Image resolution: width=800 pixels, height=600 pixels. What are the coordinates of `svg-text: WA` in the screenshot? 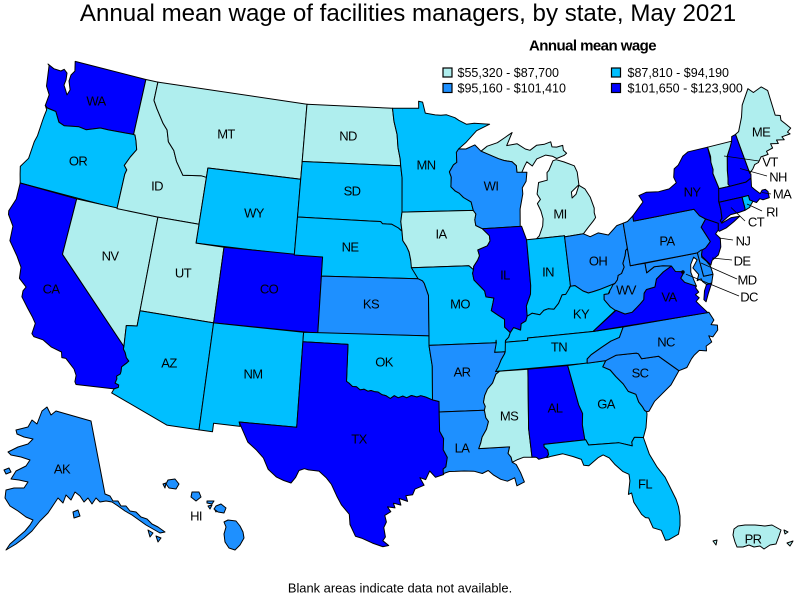 It's located at (96, 101).